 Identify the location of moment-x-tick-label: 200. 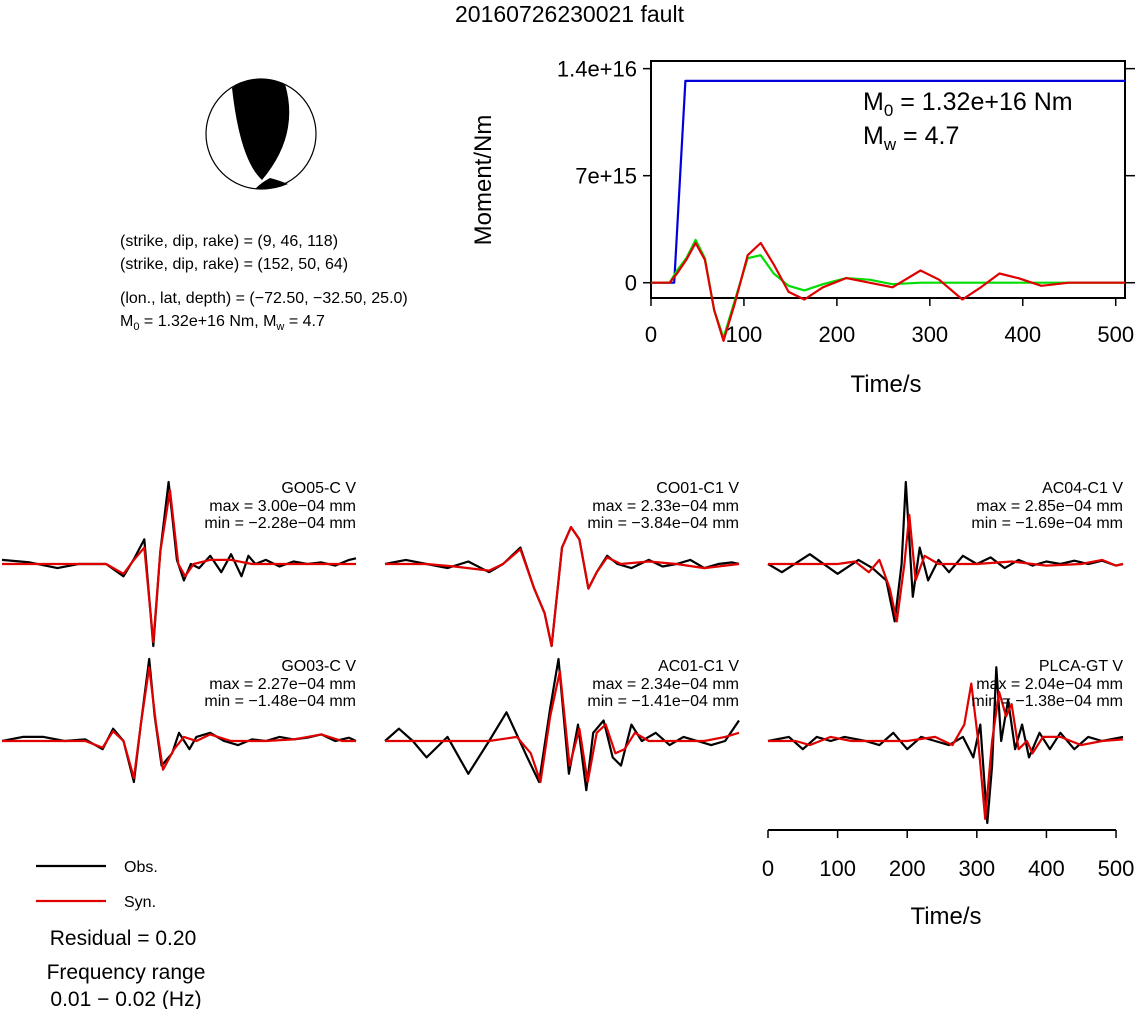
(837, 334).